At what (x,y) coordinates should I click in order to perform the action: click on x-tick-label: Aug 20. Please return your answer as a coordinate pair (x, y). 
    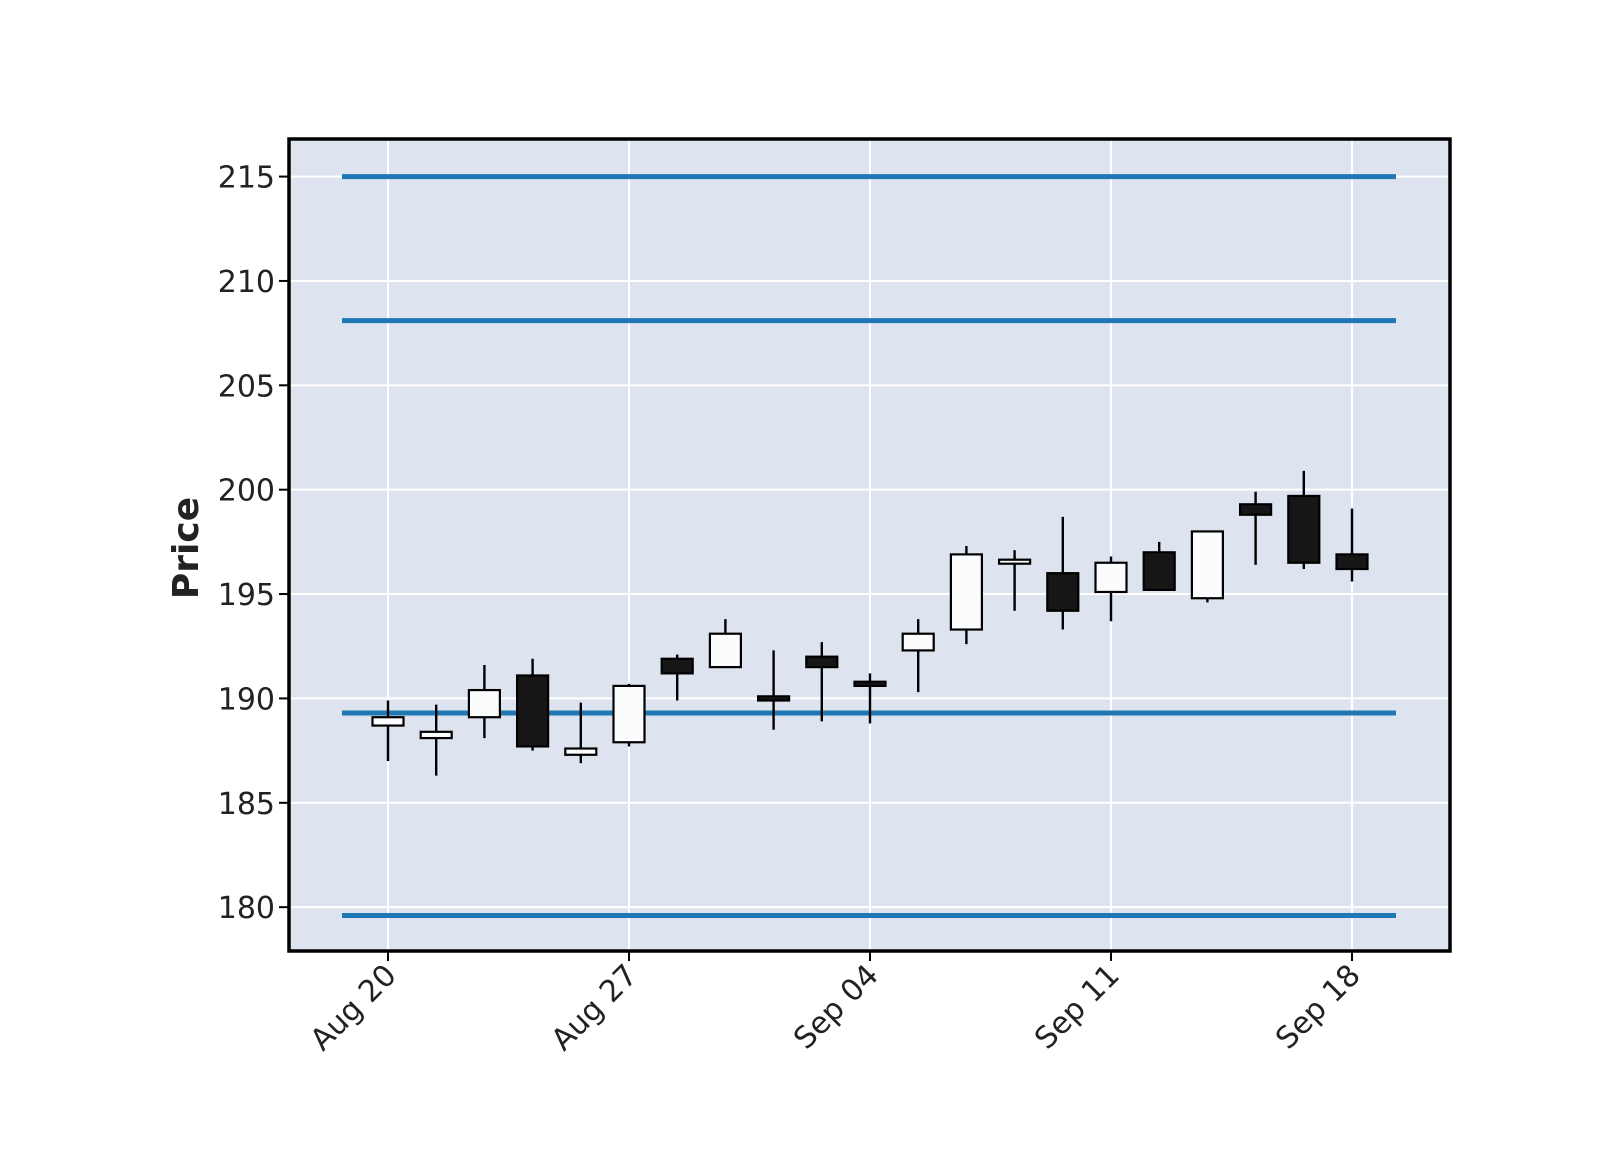
    Looking at the image, I should click on (354, 1008).